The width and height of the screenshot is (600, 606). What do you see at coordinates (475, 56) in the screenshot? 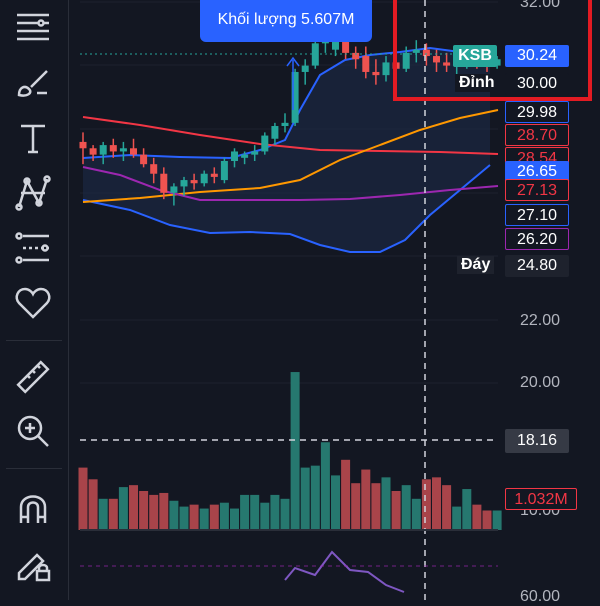
I see `symbol-ticker-badge: KSB` at bounding box center [475, 56].